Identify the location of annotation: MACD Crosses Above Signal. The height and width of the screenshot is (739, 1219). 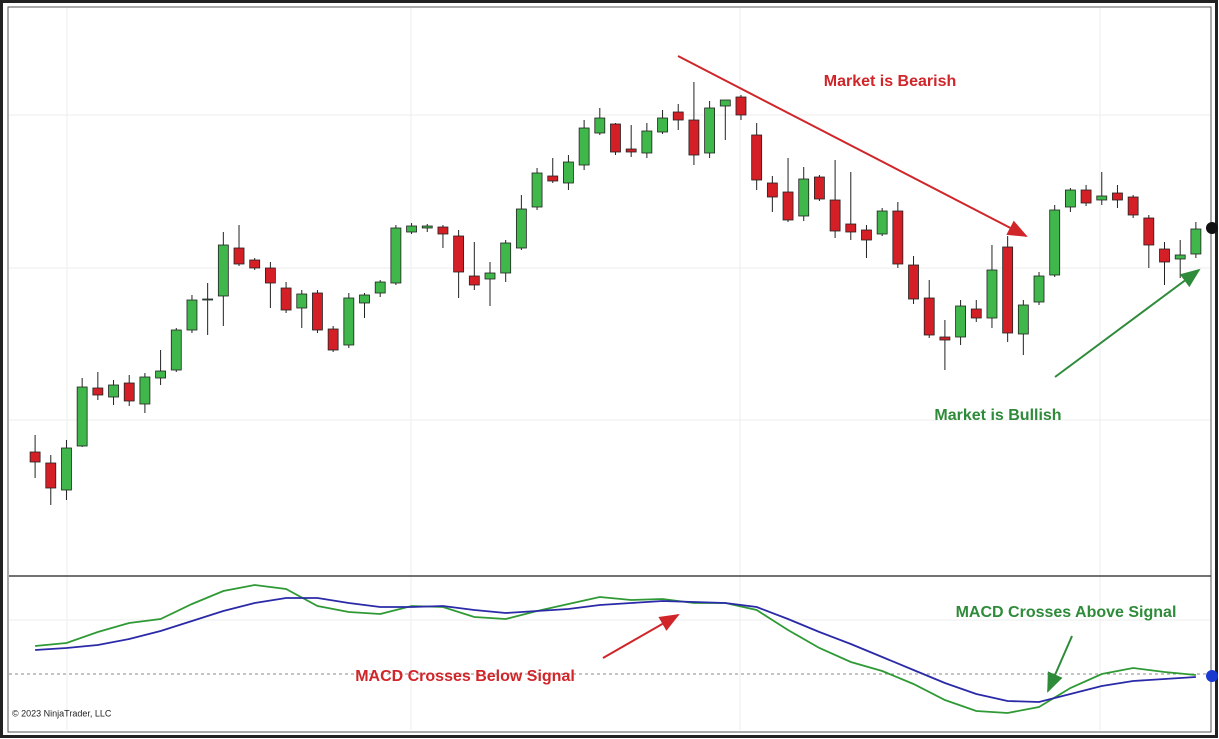
(1066, 612).